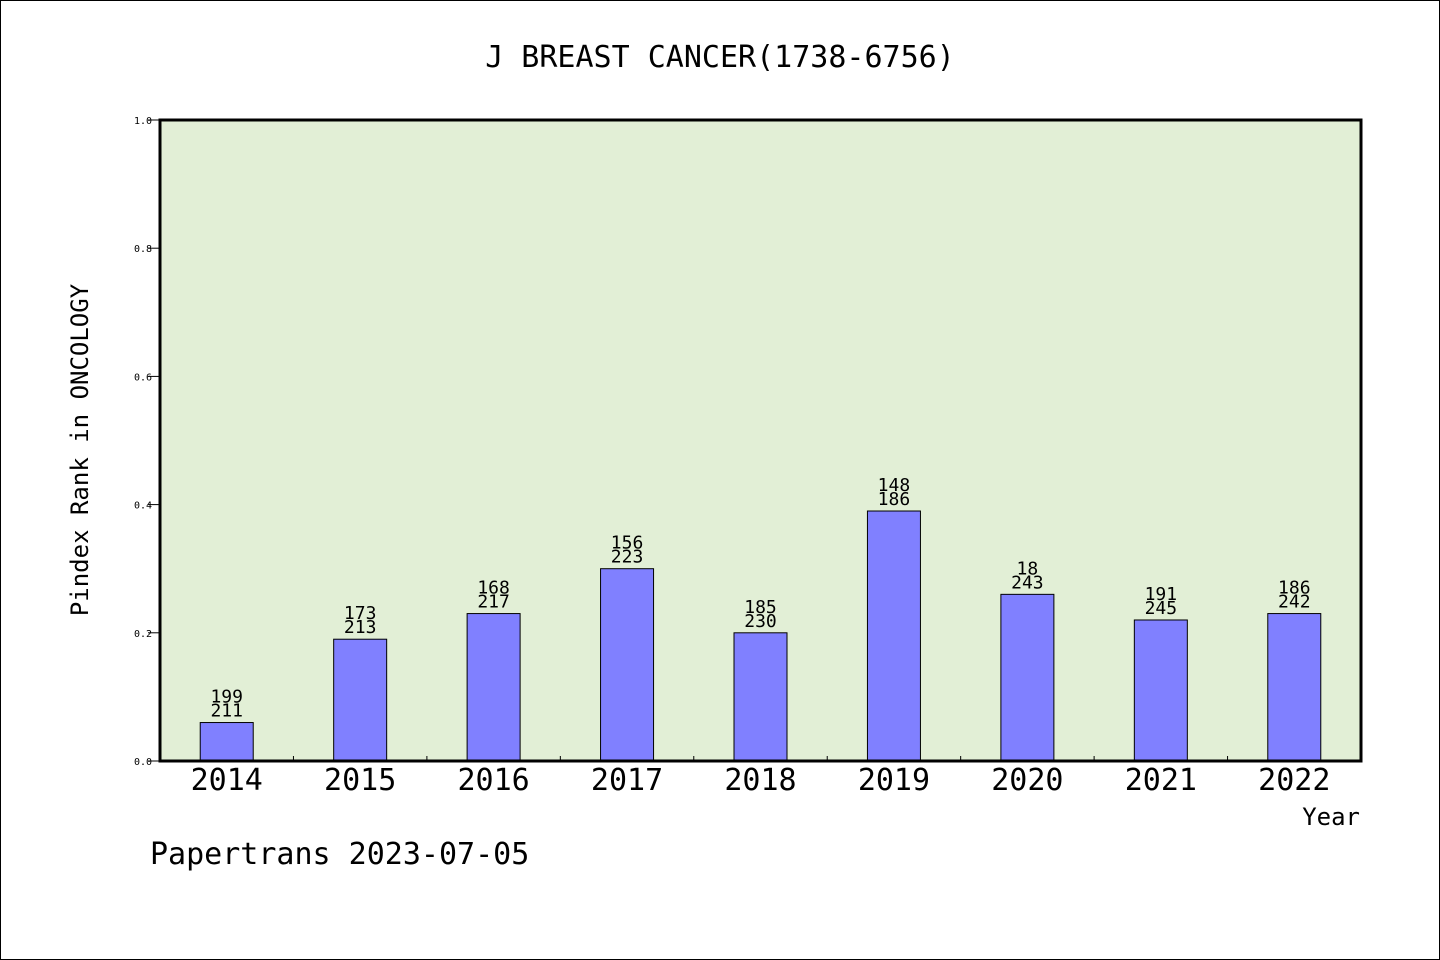  I want to click on bar-label-bottom: 211, so click(226, 711).